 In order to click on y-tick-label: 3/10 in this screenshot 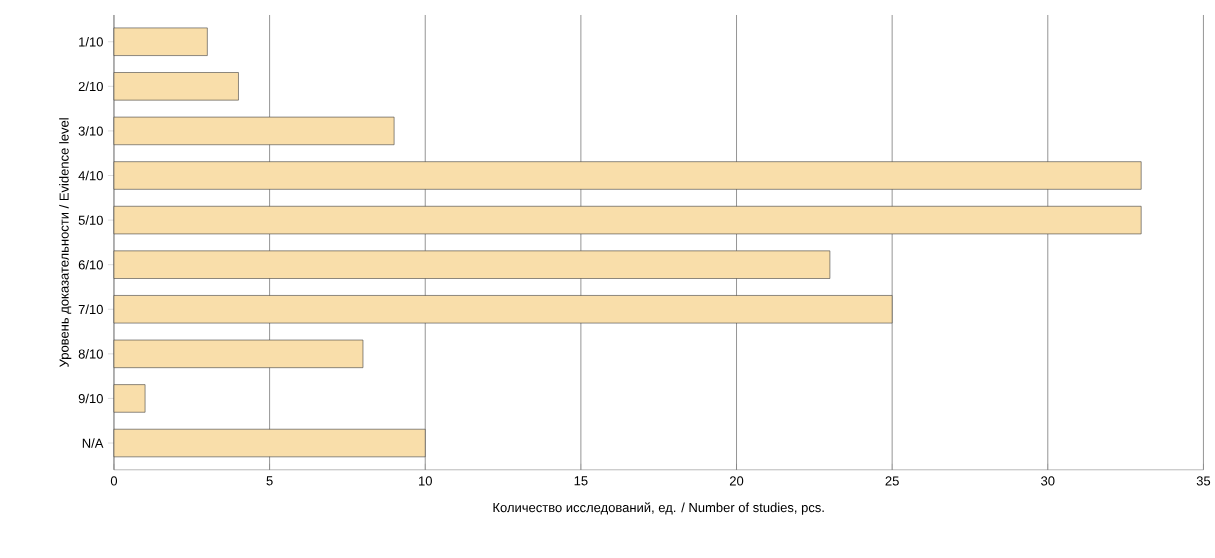, I will do `click(90, 131)`.